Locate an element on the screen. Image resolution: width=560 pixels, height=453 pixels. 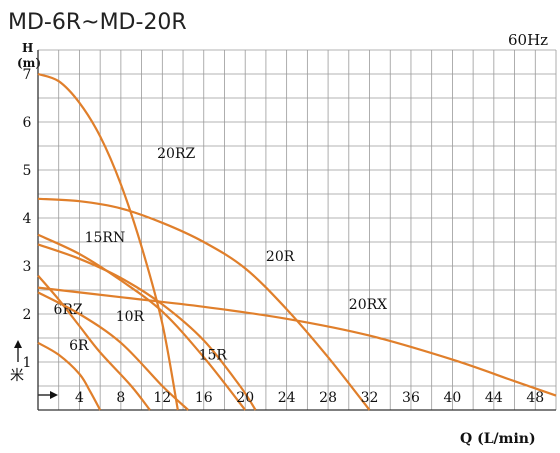
series-line-10r is located at coordinates (113, 351).